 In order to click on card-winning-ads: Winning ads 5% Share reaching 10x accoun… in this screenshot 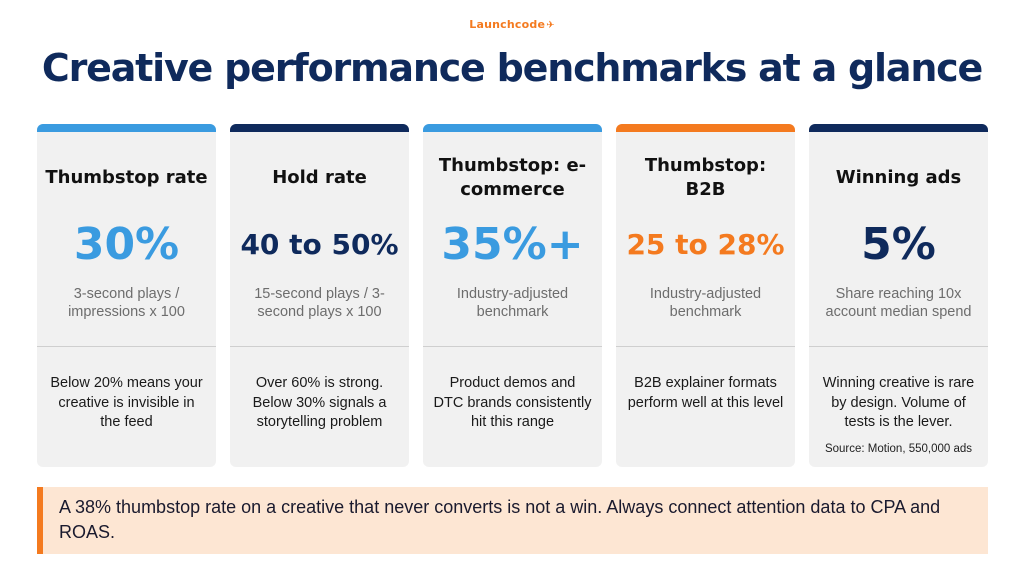, I will do `click(898, 295)`.